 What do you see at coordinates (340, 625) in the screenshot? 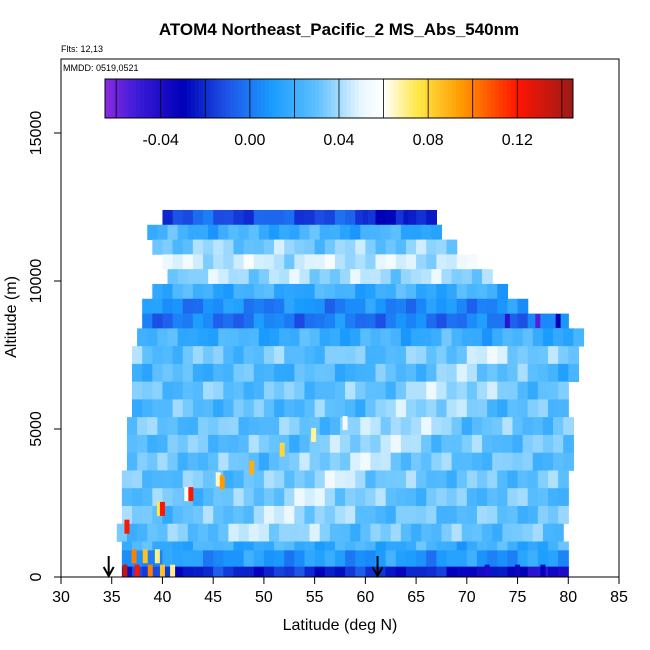
I see `x-axis-label: Latitude (deg N)` at bounding box center [340, 625].